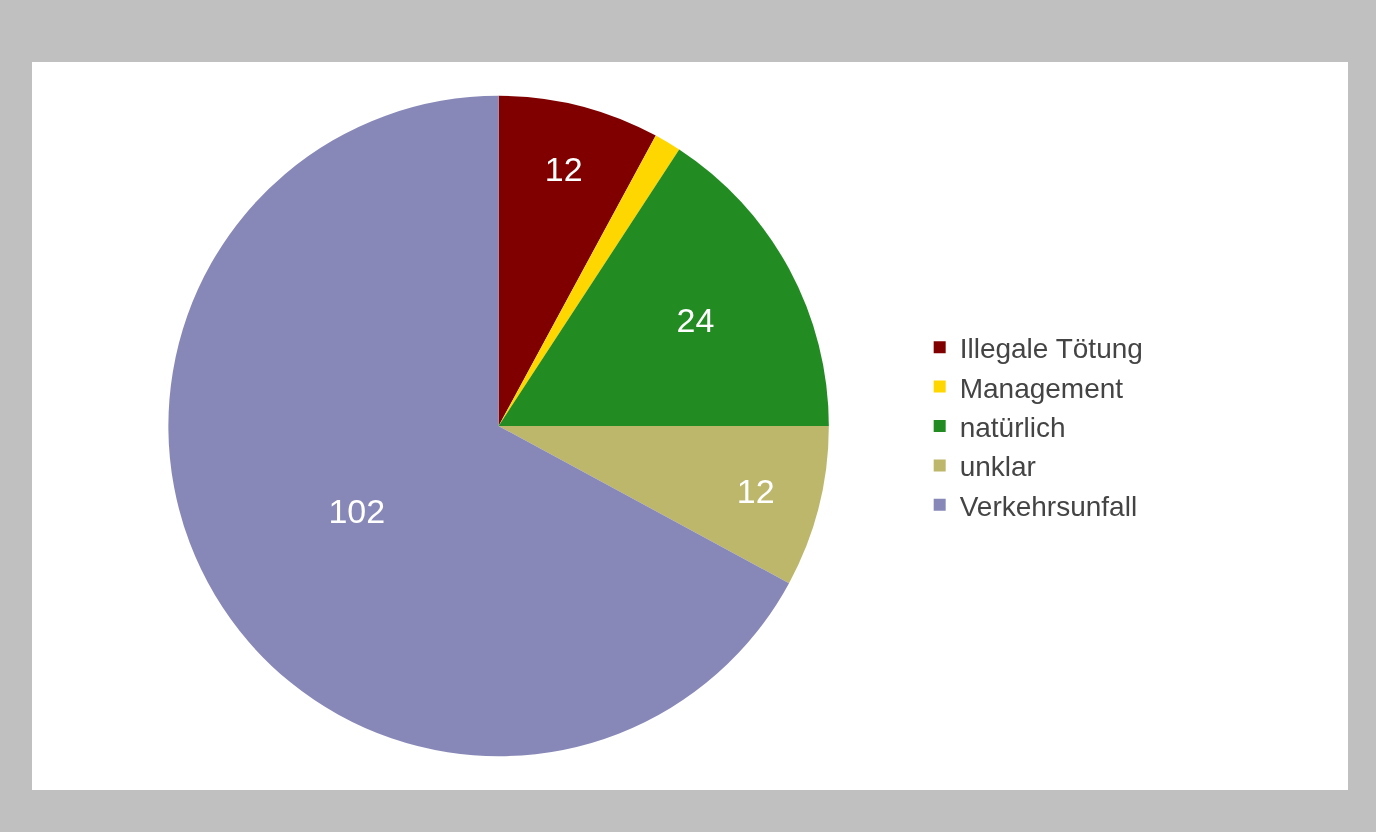  Describe the element at coordinates (357, 510) in the screenshot. I see `data-label: 102` at that location.